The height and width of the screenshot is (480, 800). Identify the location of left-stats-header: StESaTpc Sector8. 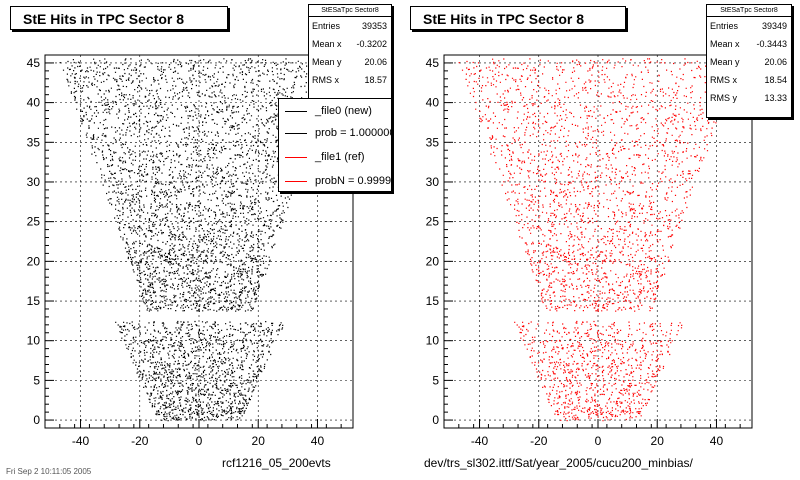
(350, 11).